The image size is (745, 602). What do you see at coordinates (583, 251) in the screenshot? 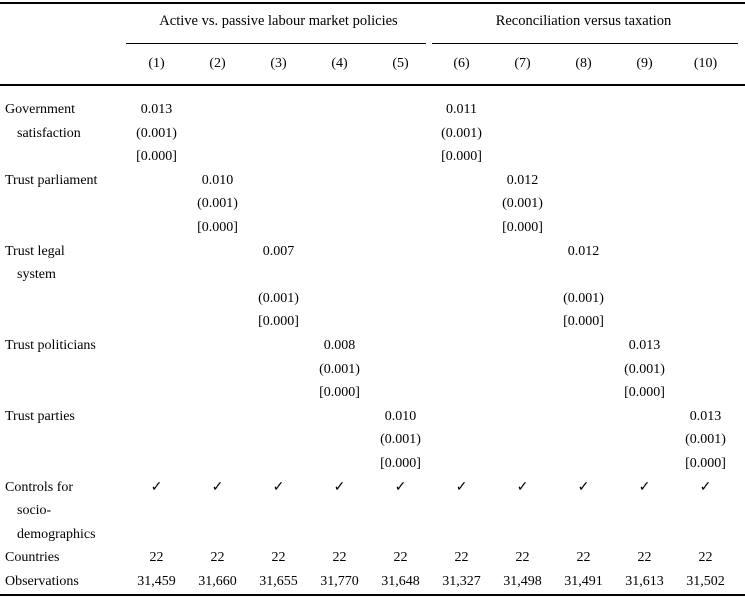
I see `table-cell: 0.012` at bounding box center [583, 251].